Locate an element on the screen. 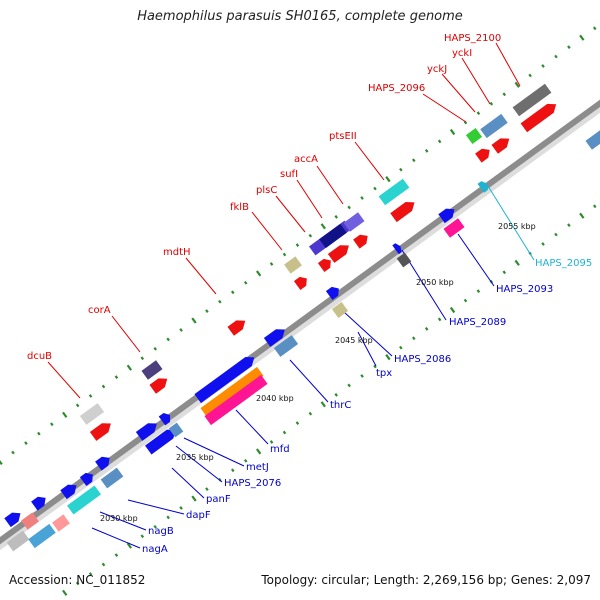  gene-box-dark-a is located at coordinates (404, 260).